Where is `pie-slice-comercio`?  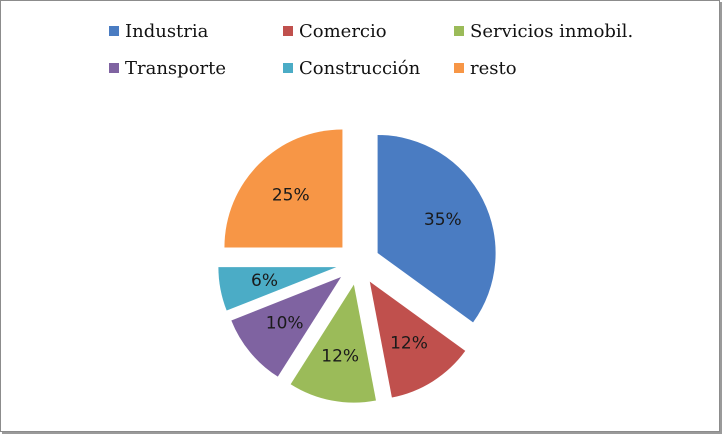
pie-slice-comercio is located at coordinates (417, 339).